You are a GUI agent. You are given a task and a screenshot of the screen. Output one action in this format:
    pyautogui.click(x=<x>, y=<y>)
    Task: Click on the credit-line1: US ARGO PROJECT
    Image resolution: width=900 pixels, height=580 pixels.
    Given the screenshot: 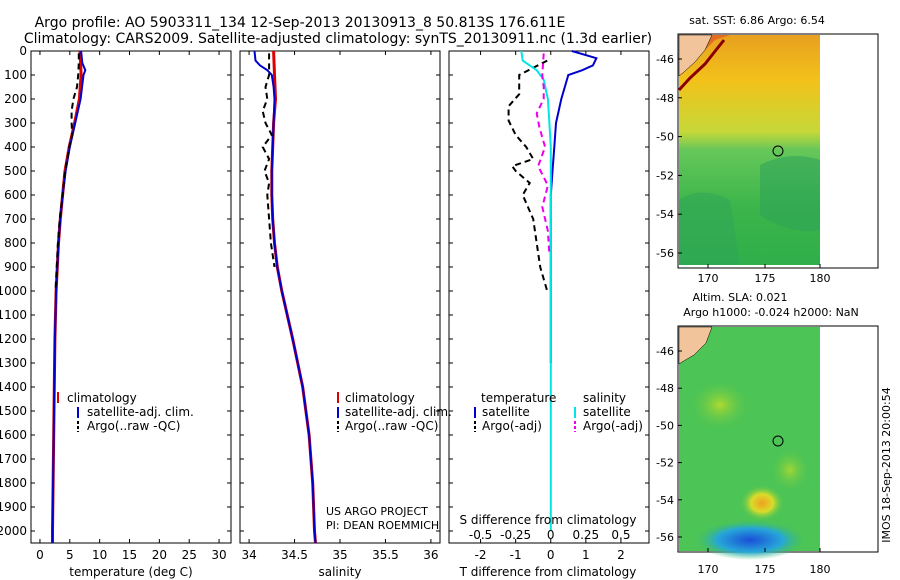 What is the action you would take?
    pyautogui.click(x=377, y=511)
    